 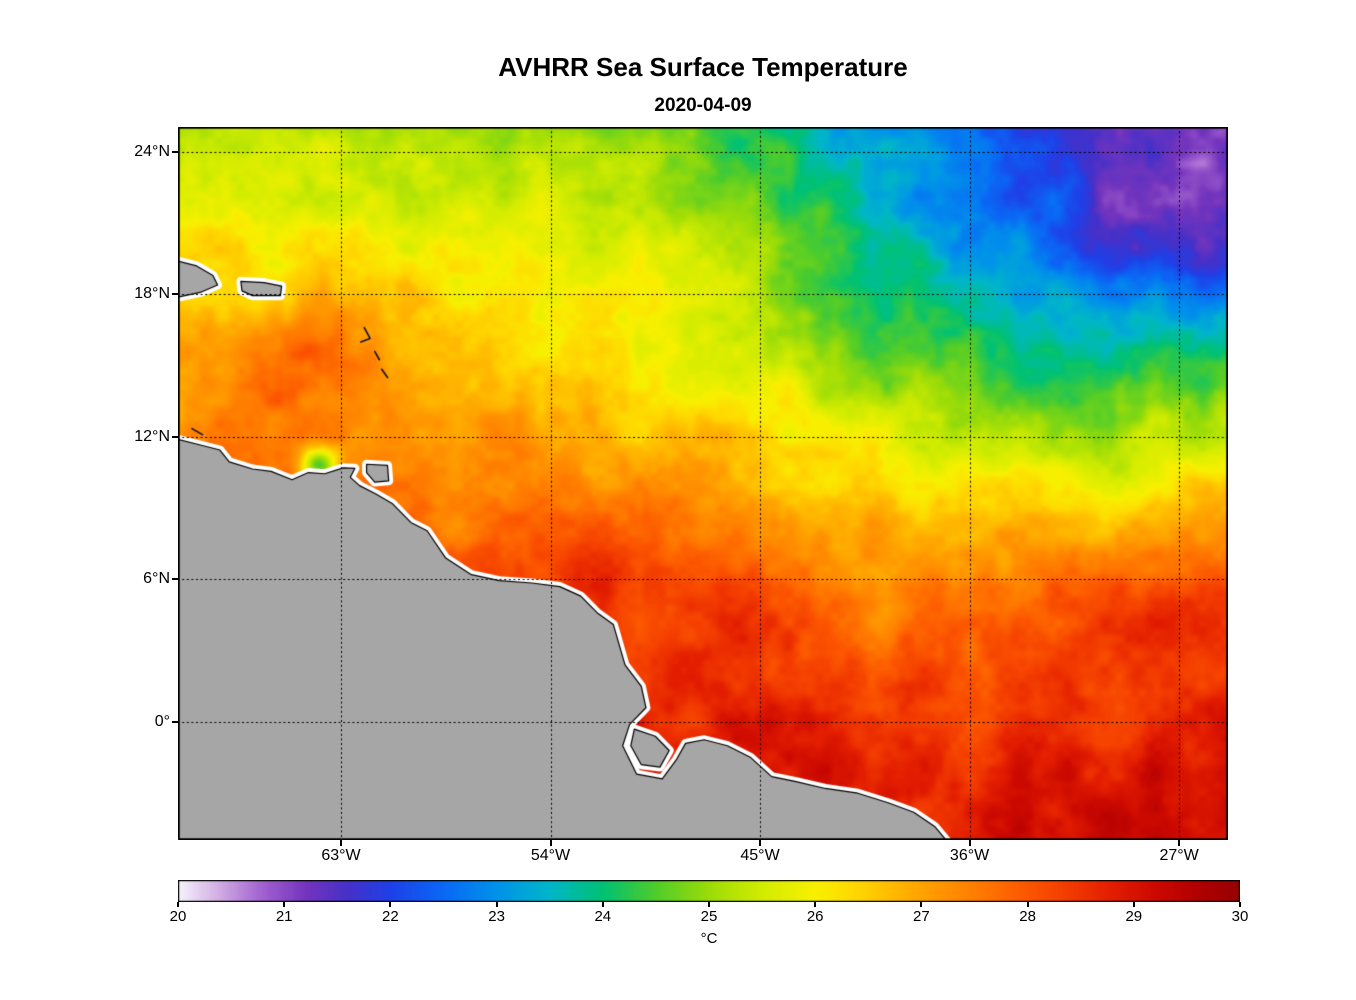 I want to click on x-axis-tick-label: 36°W, so click(x=969, y=855).